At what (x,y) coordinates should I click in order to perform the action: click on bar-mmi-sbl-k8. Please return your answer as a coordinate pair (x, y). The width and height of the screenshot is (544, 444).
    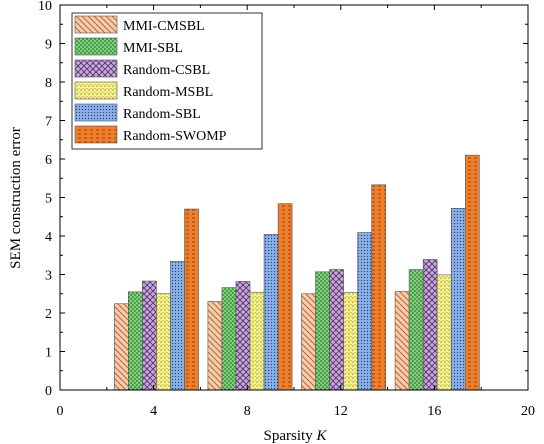
    Looking at the image, I should click on (229, 339).